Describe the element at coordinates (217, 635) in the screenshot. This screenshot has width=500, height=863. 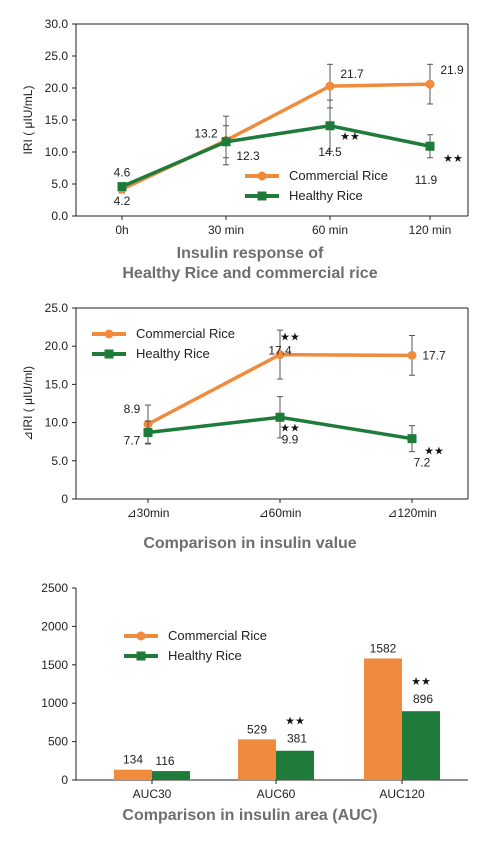
I see `c3-legend-label-commercial-rice: Commercial Rice` at that location.